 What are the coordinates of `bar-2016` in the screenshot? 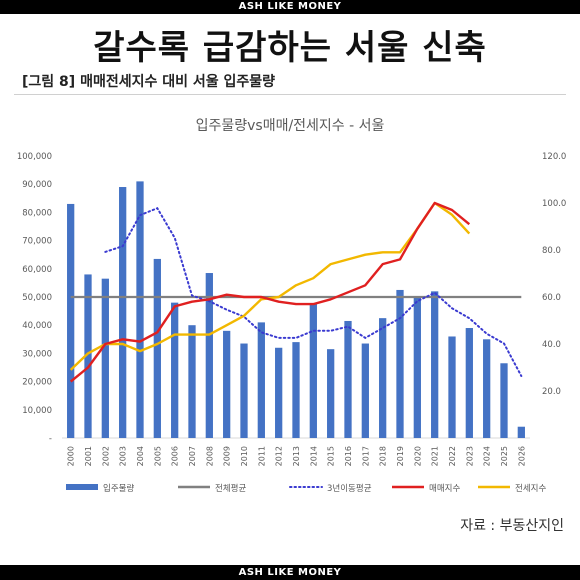 It's located at (348, 379).